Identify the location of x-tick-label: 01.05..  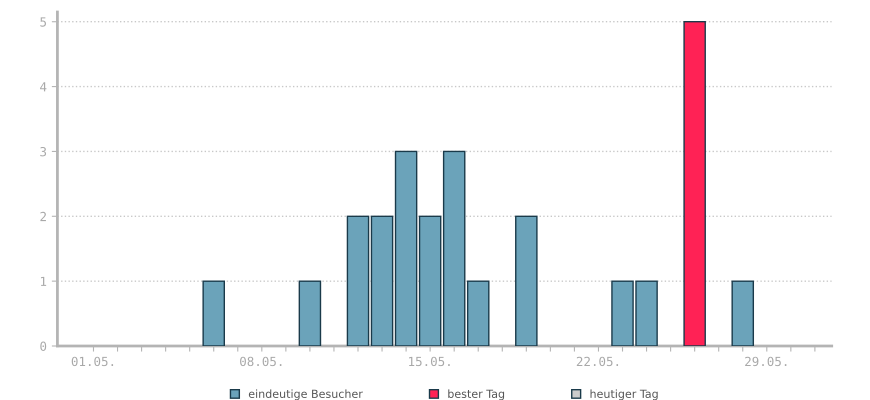
(93, 361).